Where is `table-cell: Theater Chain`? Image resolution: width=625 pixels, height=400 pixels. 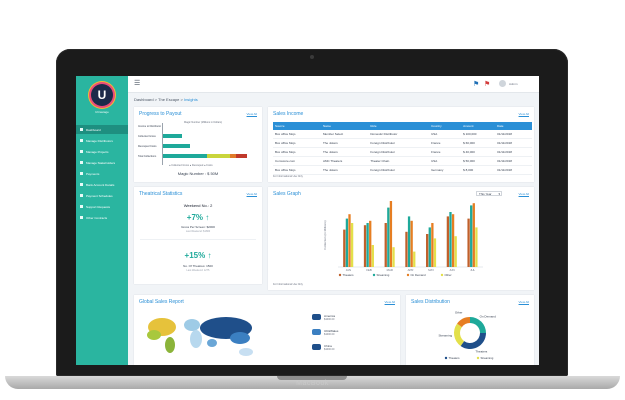
table-cell: Theater Chain is located at coordinates (399, 161).